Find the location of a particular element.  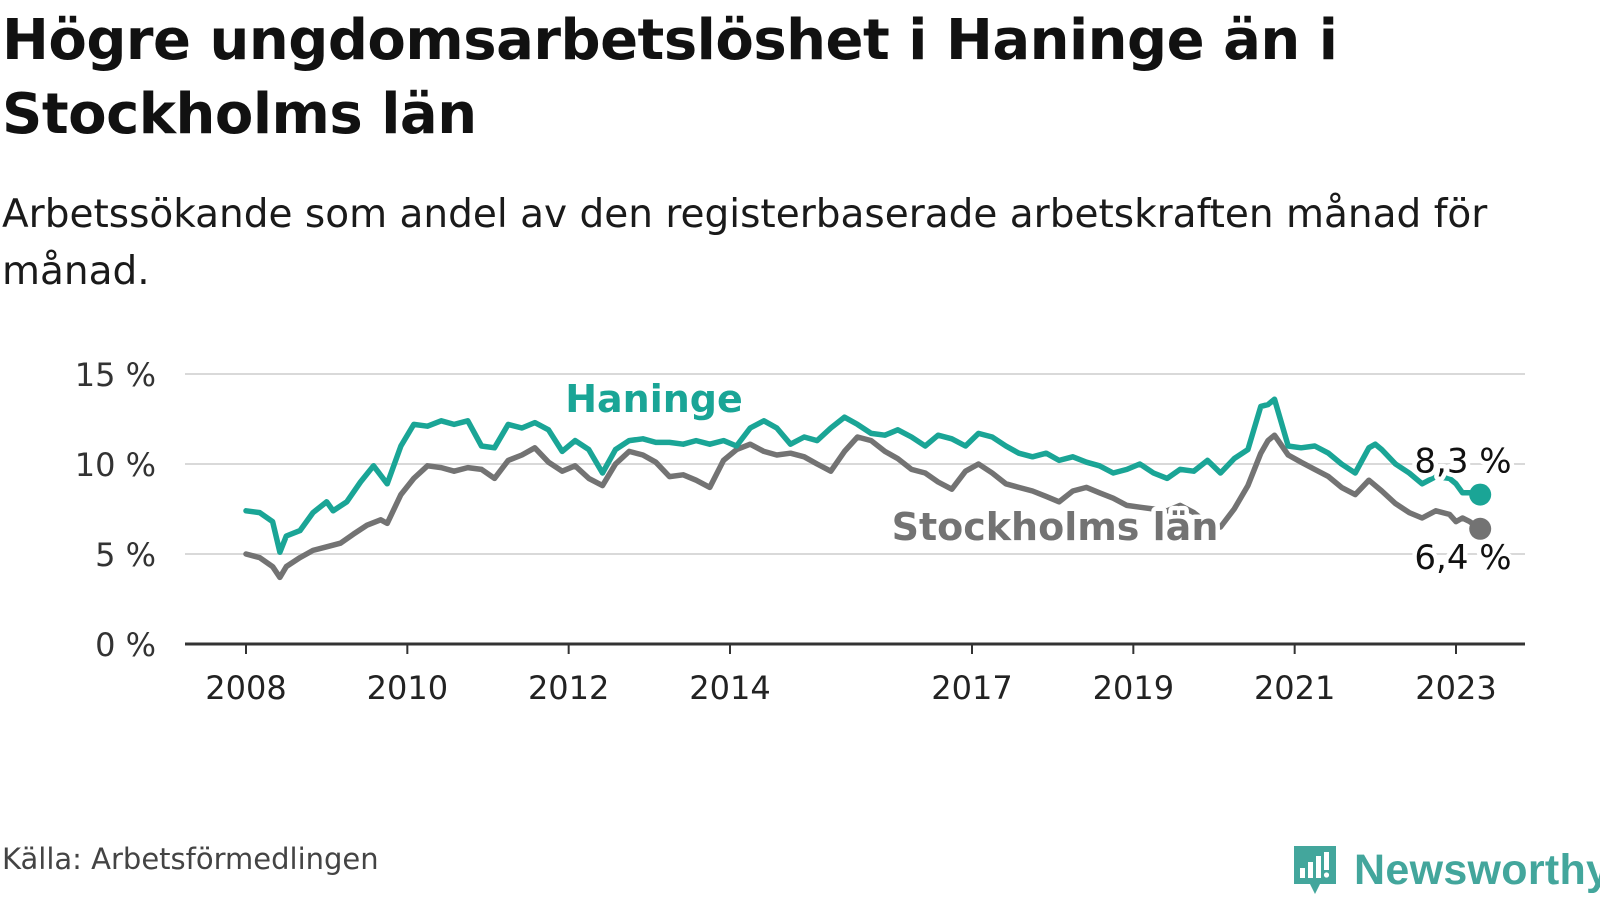

x-tick-label: 2014 is located at coordinates (729, 688).